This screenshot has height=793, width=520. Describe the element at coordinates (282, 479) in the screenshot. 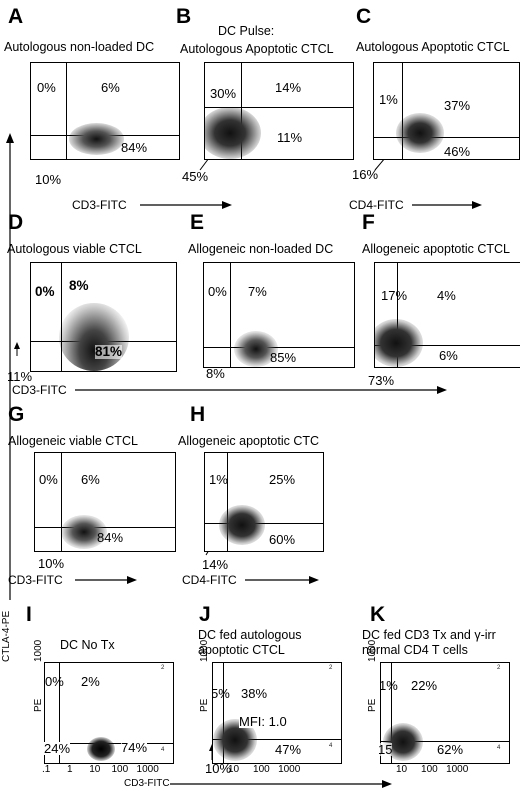

I see `panel-h-ur-pct: 25%` at that location.